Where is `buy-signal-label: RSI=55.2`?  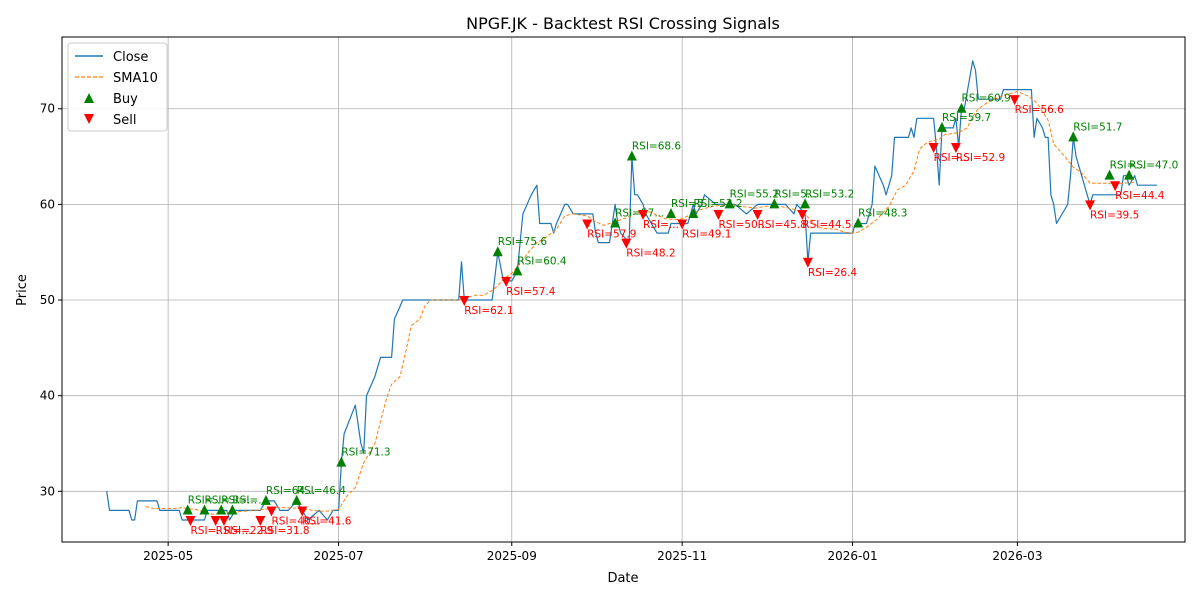
buy-signal-label: RSI=55.2 is located at coordinates (754, 194).